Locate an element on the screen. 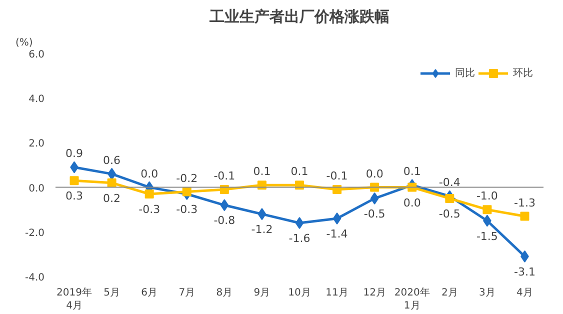  chart-title: 工业生产者出厂价格涨跌幅 is located at coordinates (299, 17).